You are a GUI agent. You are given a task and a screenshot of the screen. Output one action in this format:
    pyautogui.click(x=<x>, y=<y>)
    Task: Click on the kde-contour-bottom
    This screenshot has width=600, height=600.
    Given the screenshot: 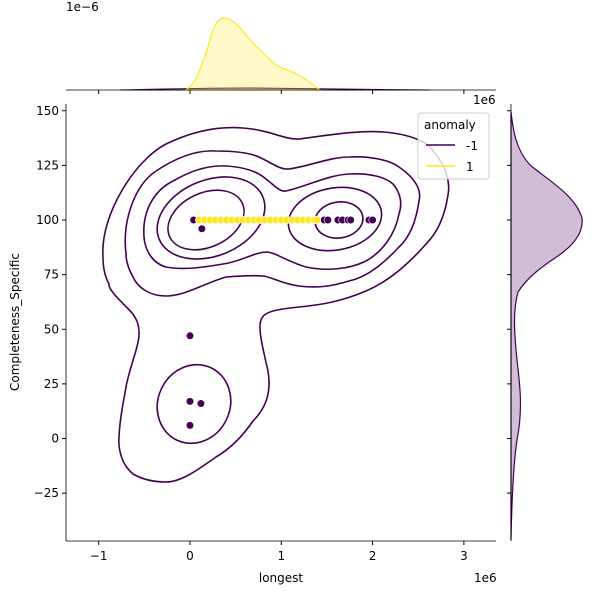 What is the action you would take?
    pyautogui.click(x=194, y=404)
    